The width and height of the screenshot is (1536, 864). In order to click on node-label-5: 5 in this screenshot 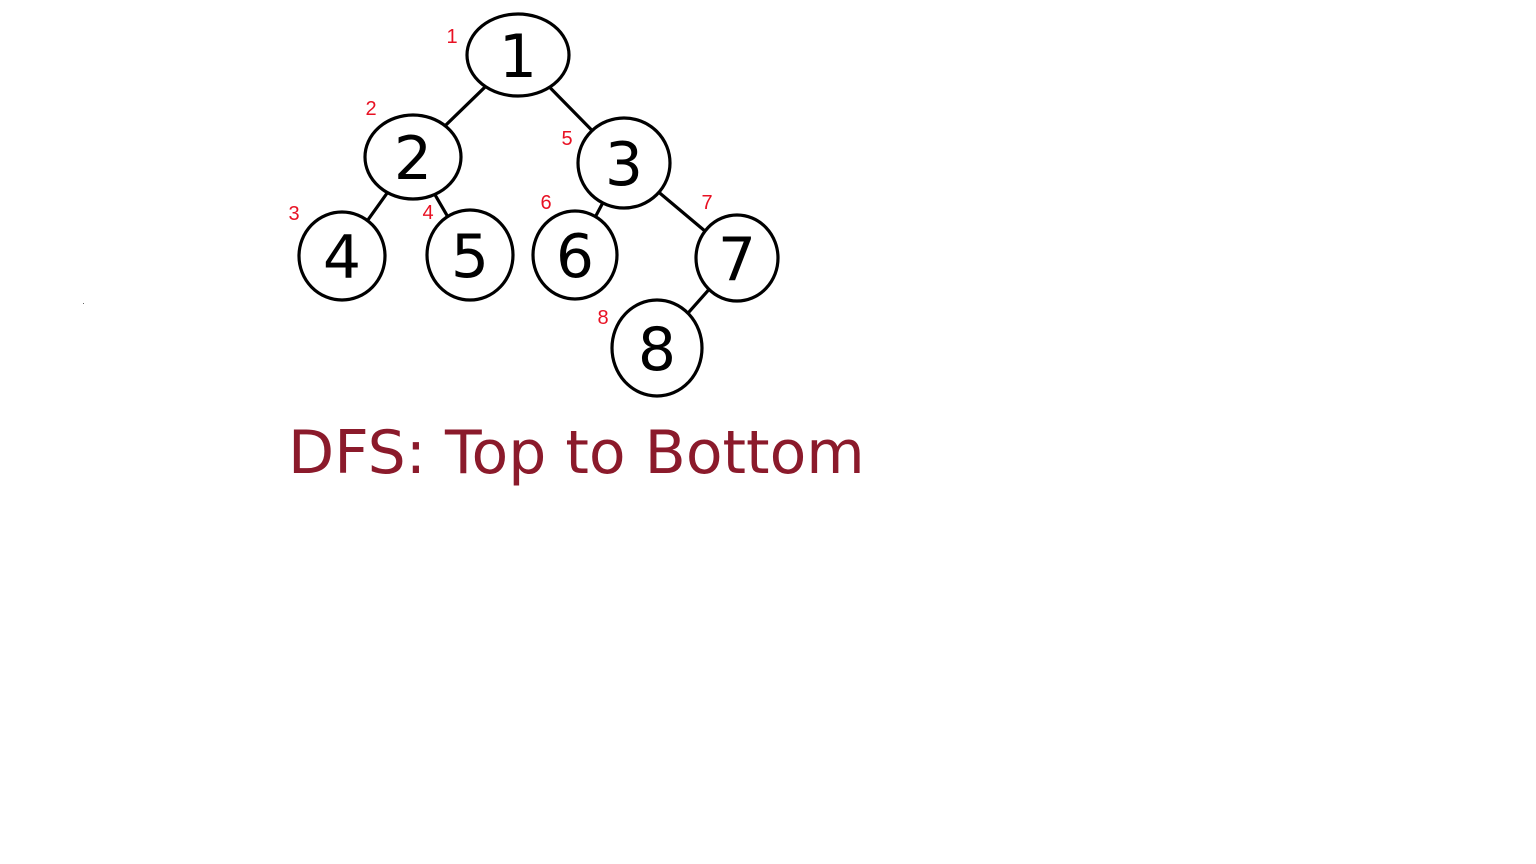, I will do `click(470, 257)`.